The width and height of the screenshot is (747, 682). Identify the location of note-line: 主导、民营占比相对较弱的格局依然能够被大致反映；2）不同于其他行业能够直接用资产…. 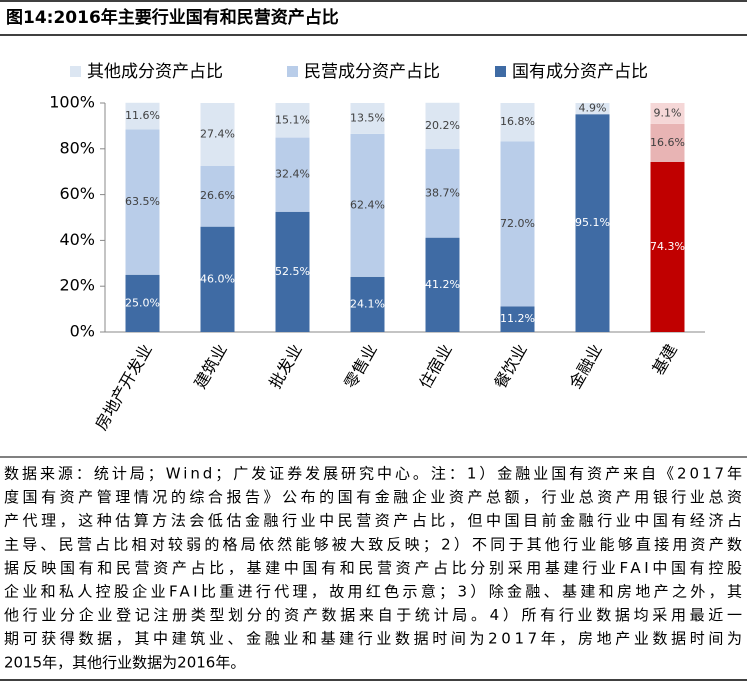
(373, 544).